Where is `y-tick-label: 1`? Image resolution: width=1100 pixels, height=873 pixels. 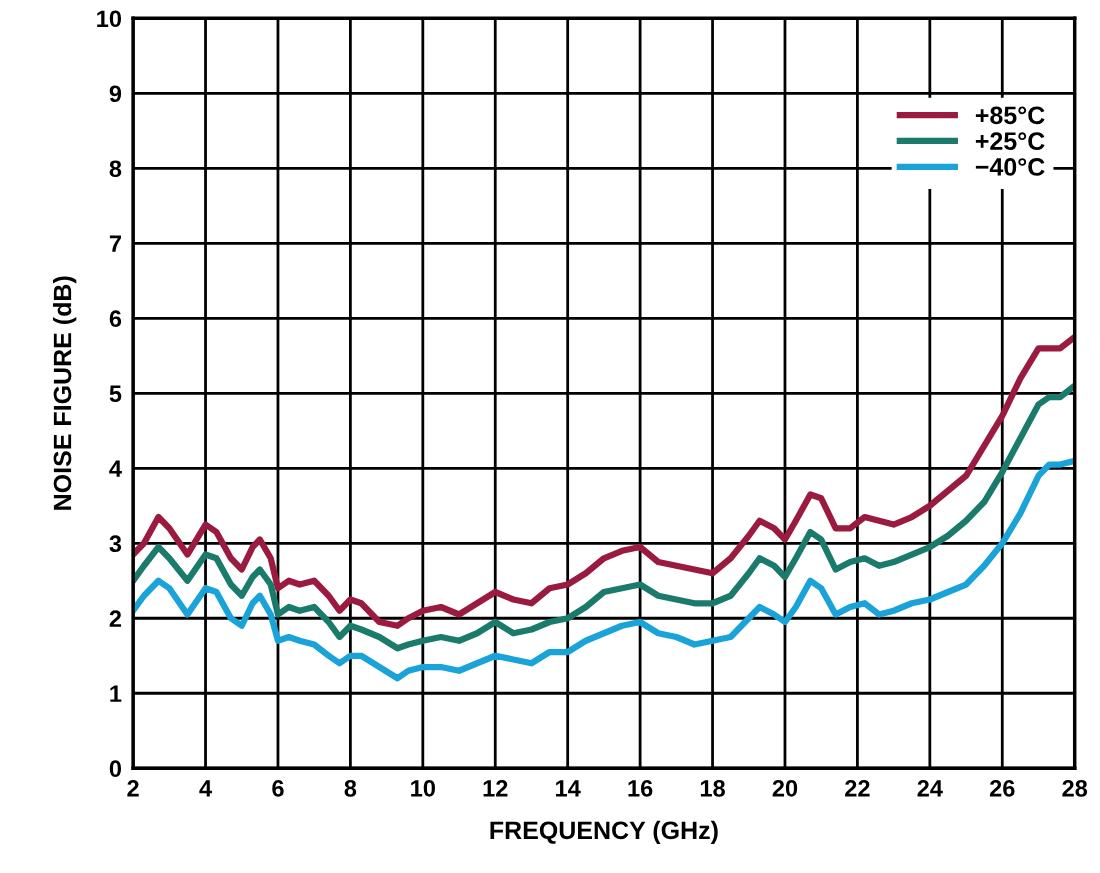 y-tick-label: 1 is located at coordinates (116, 693).